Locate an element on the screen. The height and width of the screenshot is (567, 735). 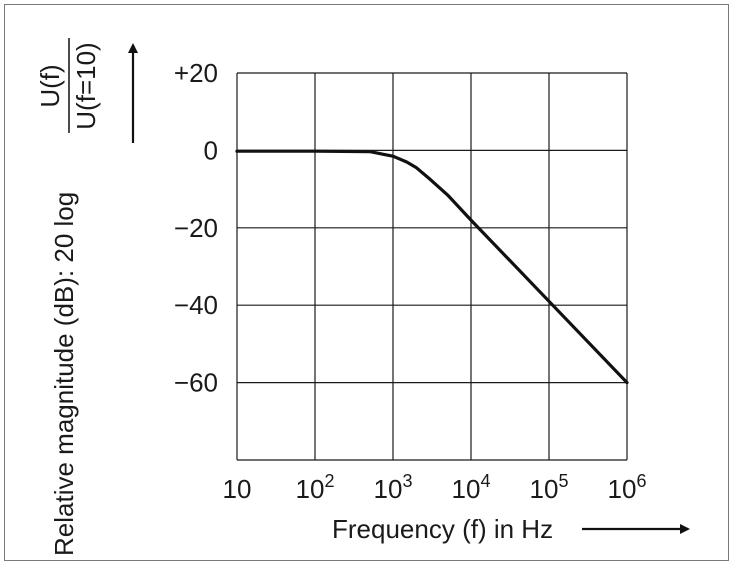
x-axis-label: Frequency (f) in Hz is located at coordinates (442, 529).